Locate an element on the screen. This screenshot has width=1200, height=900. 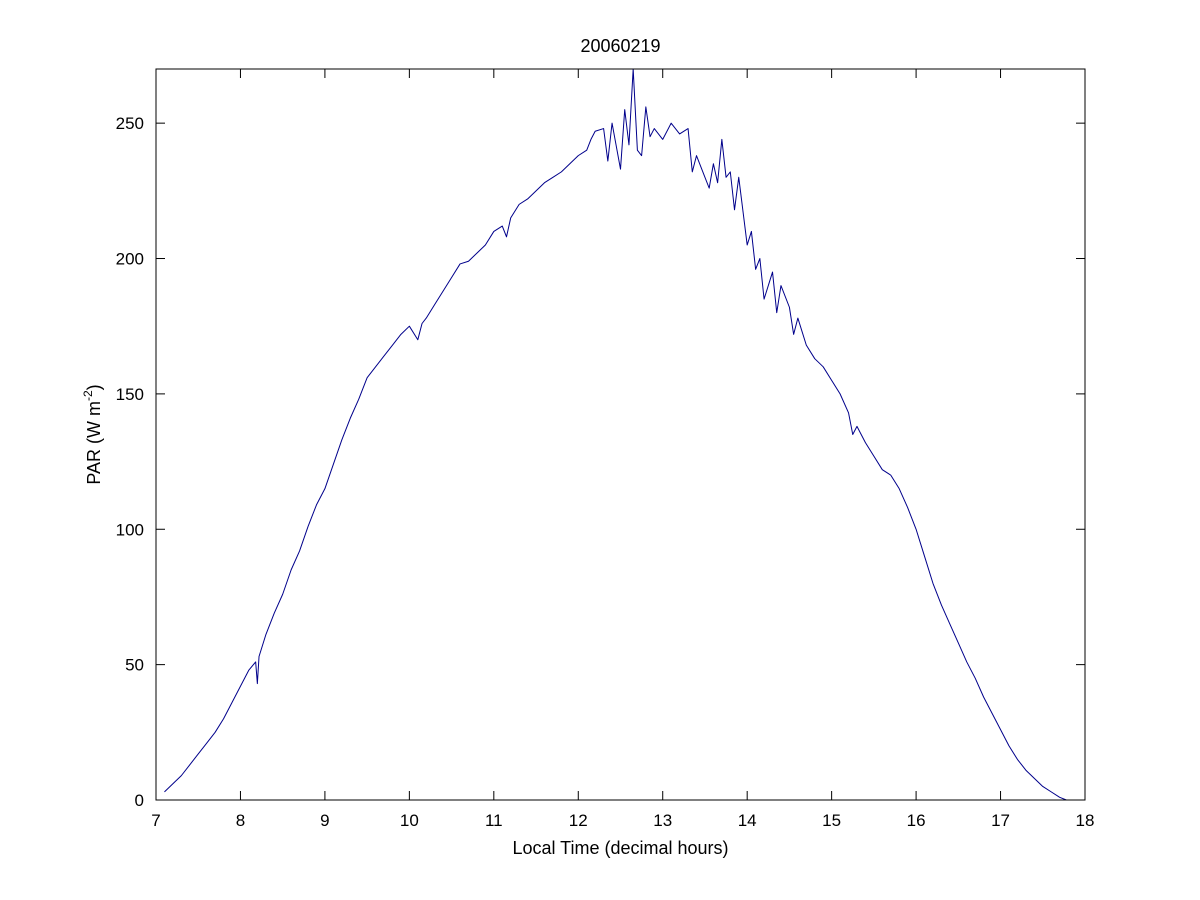
x-tick-label: 7 is located at coordinates (155, 820).